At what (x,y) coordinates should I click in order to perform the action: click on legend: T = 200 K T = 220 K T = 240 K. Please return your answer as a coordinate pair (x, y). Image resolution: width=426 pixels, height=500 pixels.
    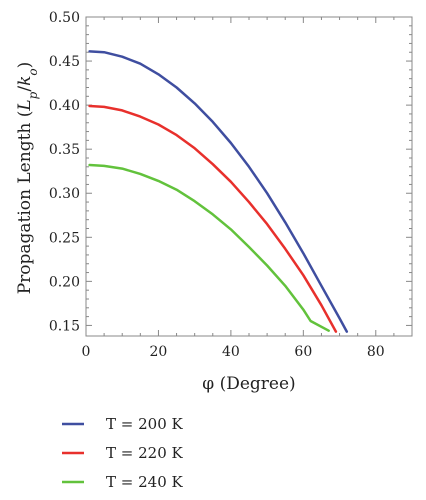
    Looking at the image, I should click on (123, 453).